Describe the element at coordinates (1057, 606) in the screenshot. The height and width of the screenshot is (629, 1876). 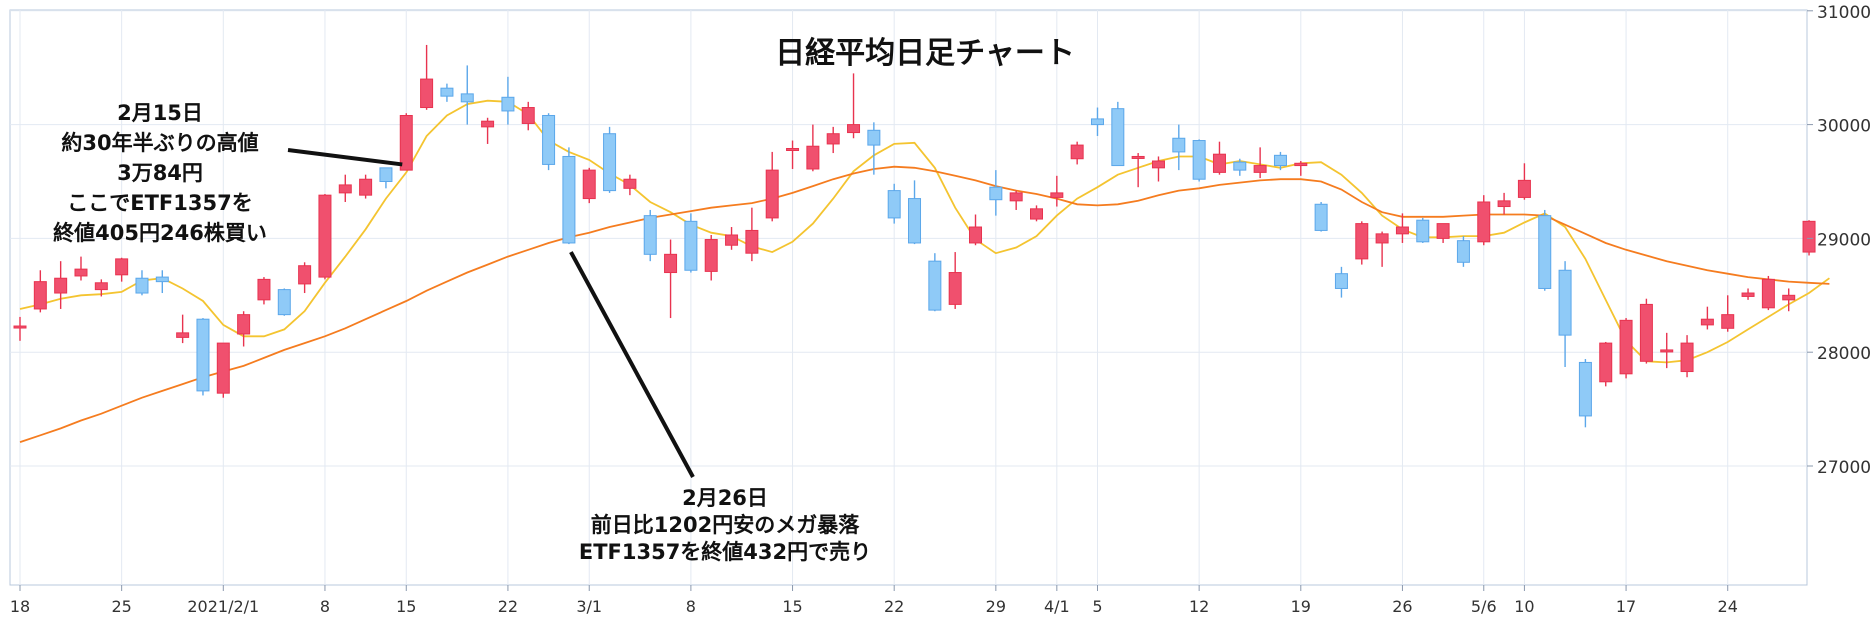
I see `x-tick-label-11: 4/1` at that location.